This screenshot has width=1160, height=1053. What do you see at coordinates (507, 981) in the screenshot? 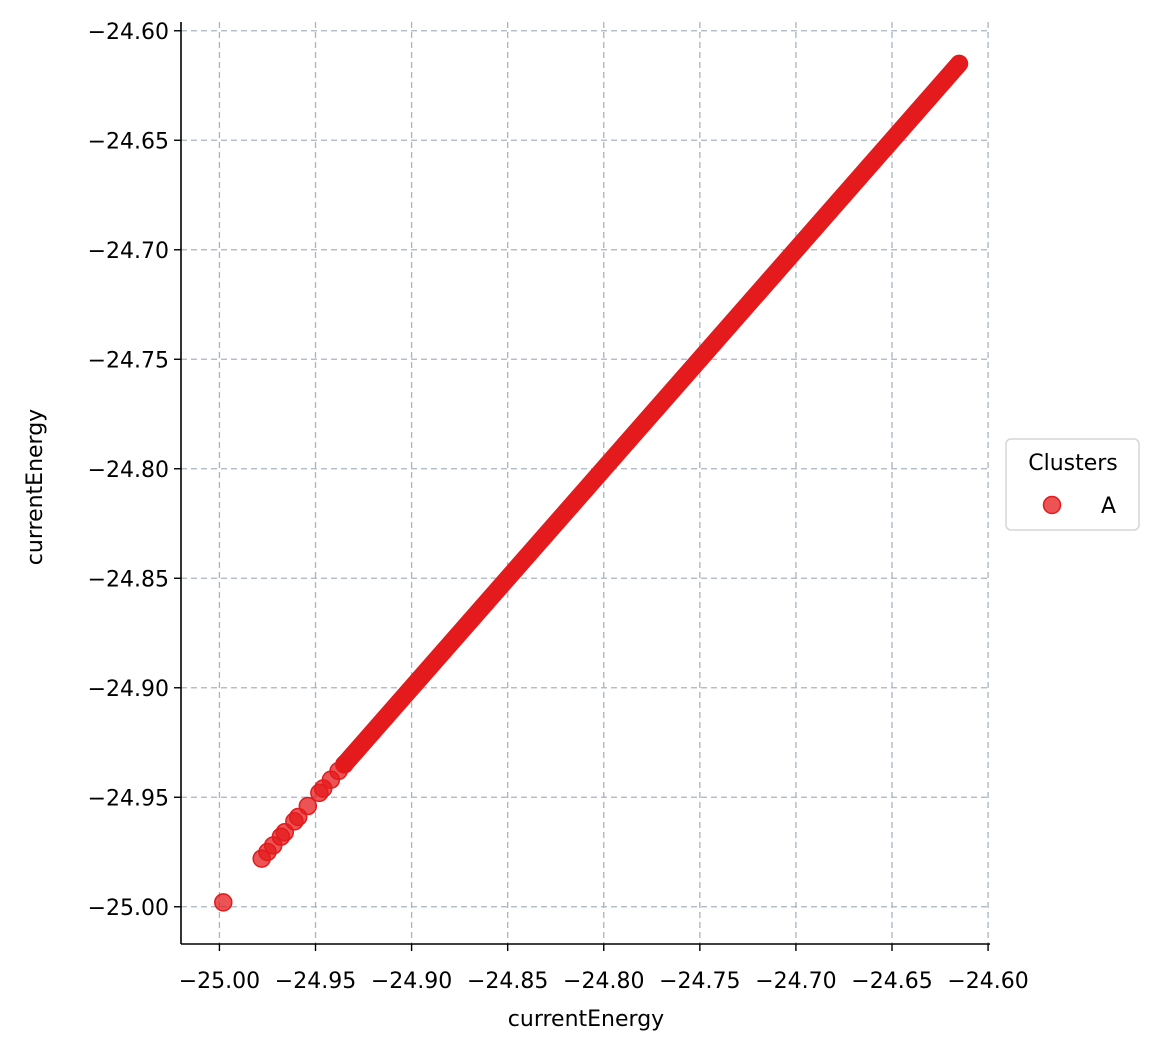
I see `x-tick-label: −24.85` at bounding box center [507, 981].